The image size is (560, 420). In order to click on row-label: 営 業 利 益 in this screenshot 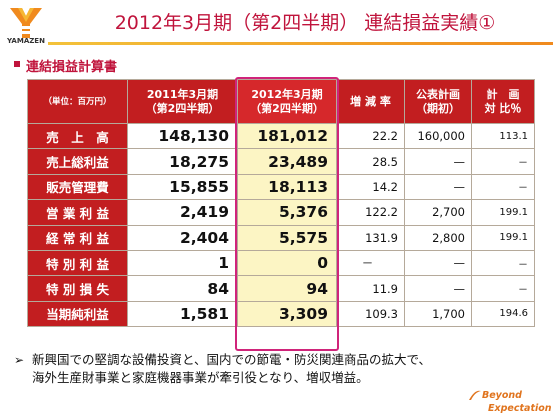, I will do `click(77, 212)`.